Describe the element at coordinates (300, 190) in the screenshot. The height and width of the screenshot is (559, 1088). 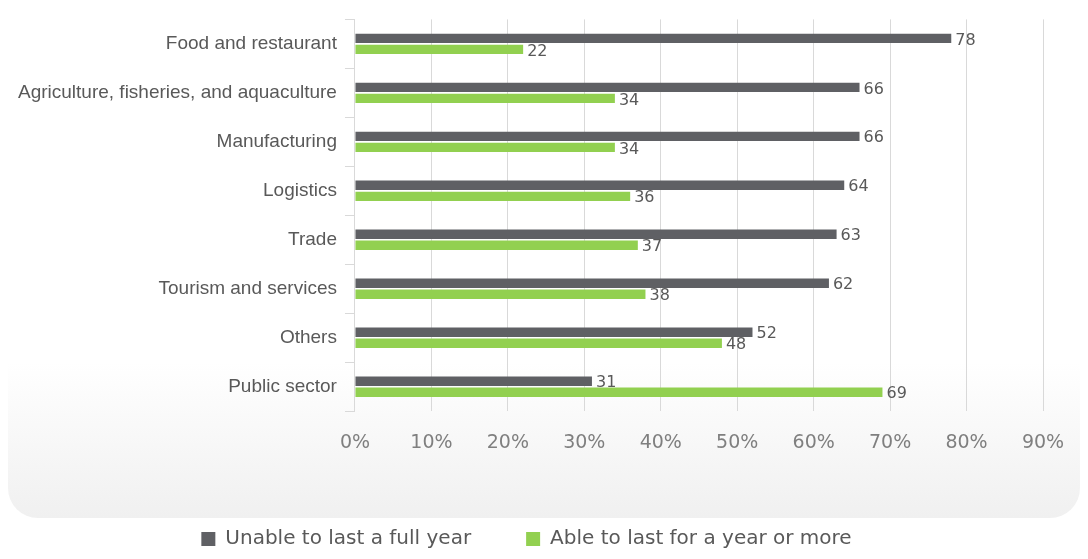
I see `y-tick-label: Logistics` at that location.